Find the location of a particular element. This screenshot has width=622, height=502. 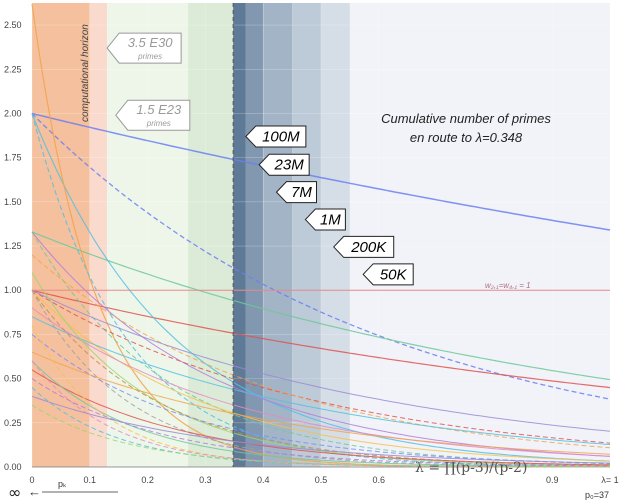

arrow-left-icon: ← is located at coordinates (34, 491).